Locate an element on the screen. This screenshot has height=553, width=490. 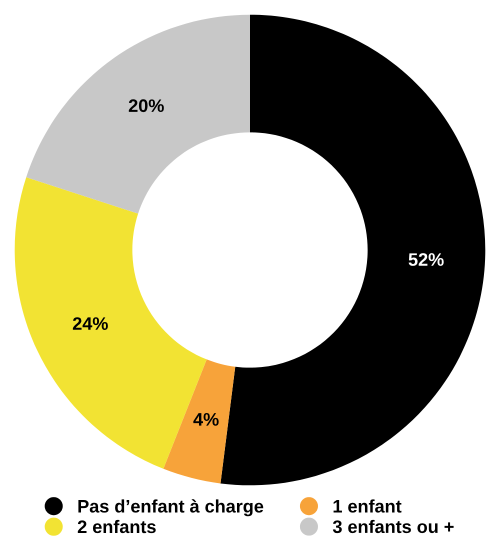
donut-slice is located at coordinates (199, 421).